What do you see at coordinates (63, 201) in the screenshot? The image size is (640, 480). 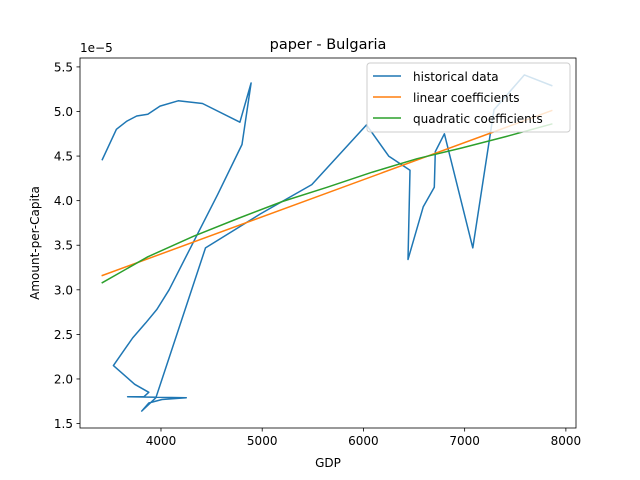 I see `y-tick-label: 4.0` at bounding box center [63, 201].